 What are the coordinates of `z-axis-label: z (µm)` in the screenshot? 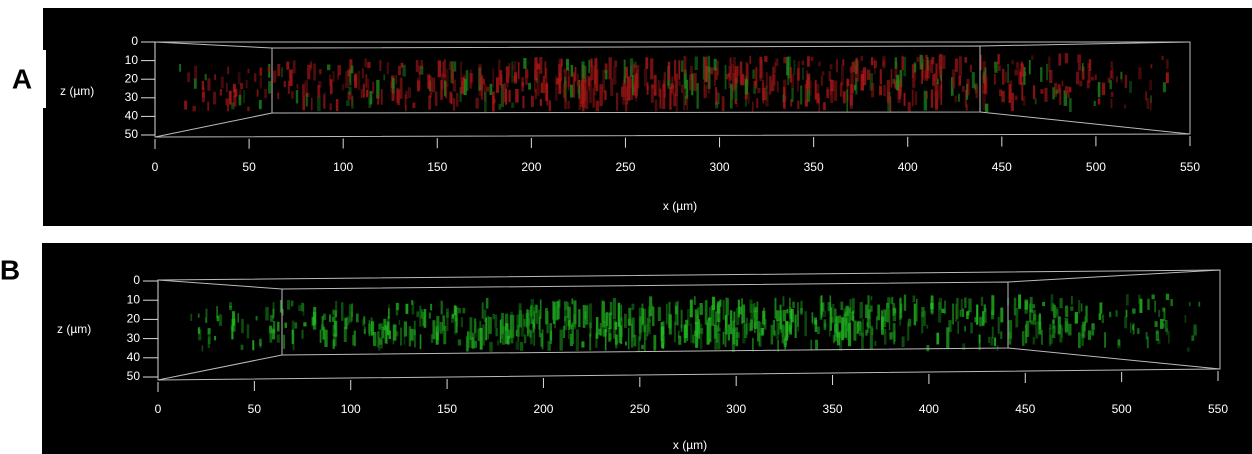 It's located at (77, 91).